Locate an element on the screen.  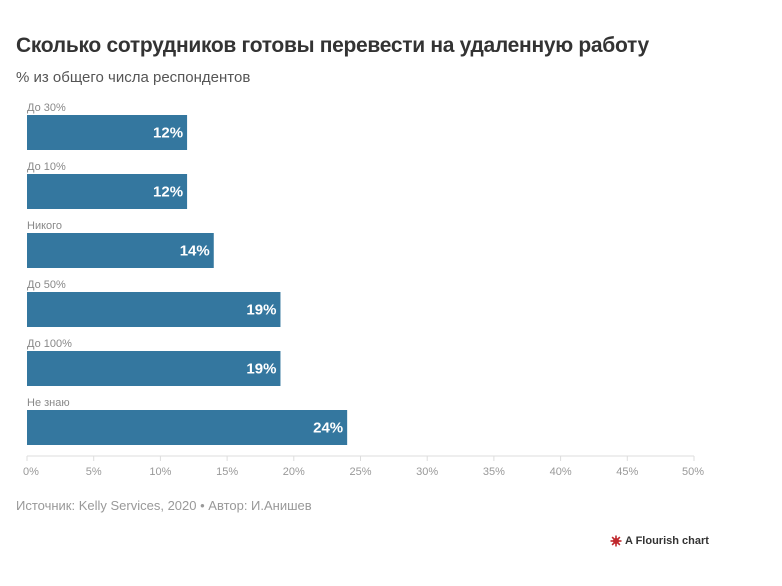
category-label: Не знаю is located at coordinates (48, 403).